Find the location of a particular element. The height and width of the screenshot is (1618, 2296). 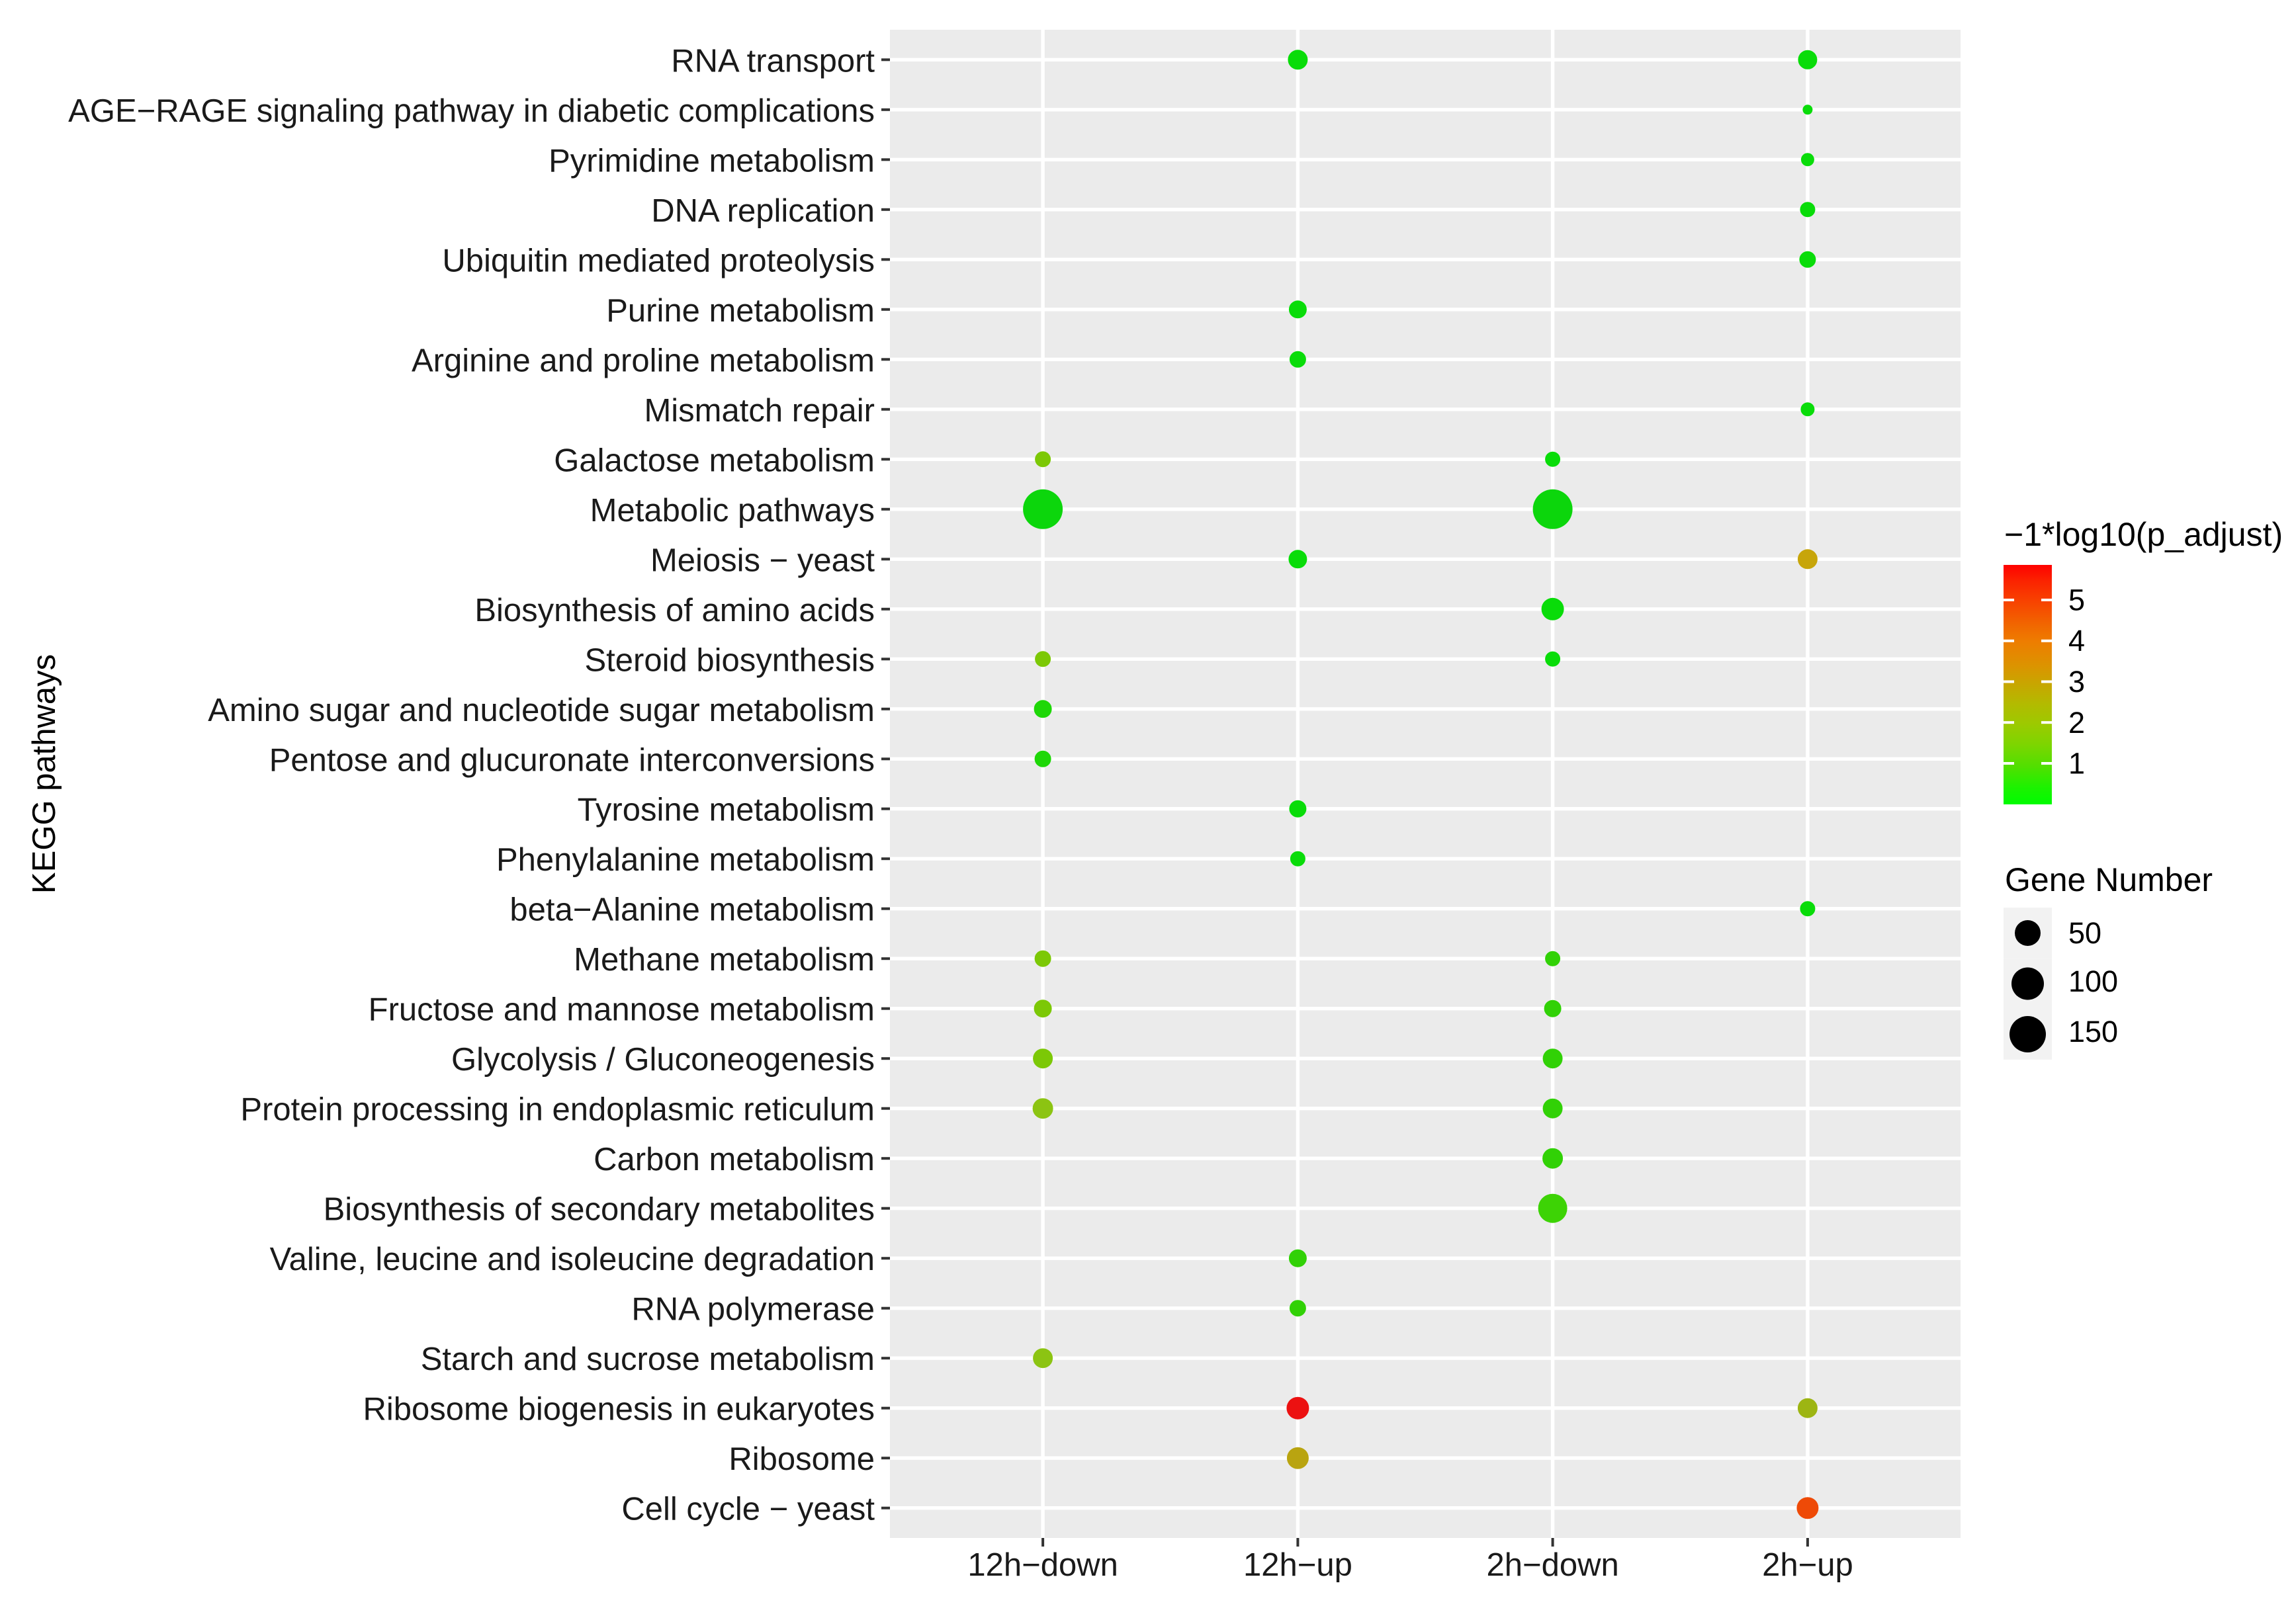

svg-text: 2 is located at coordinates (2076, 723).